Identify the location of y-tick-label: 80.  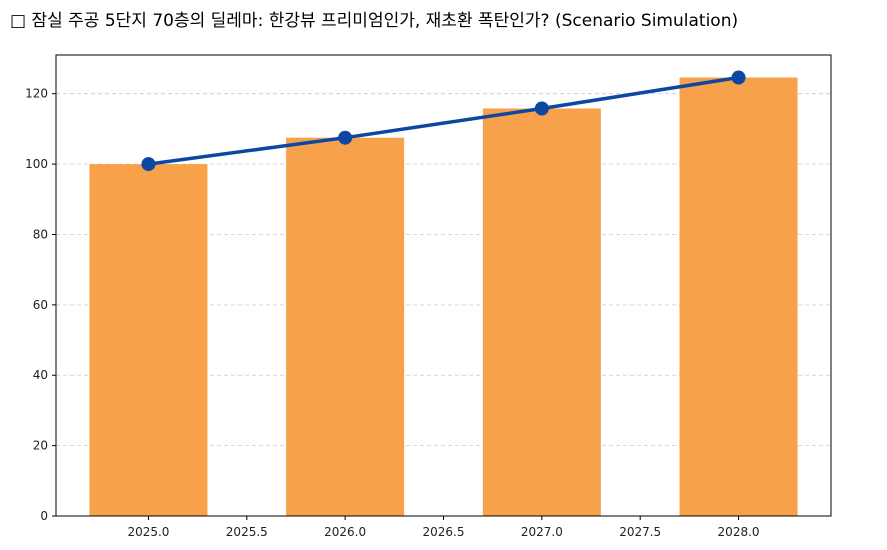
(40, 234).